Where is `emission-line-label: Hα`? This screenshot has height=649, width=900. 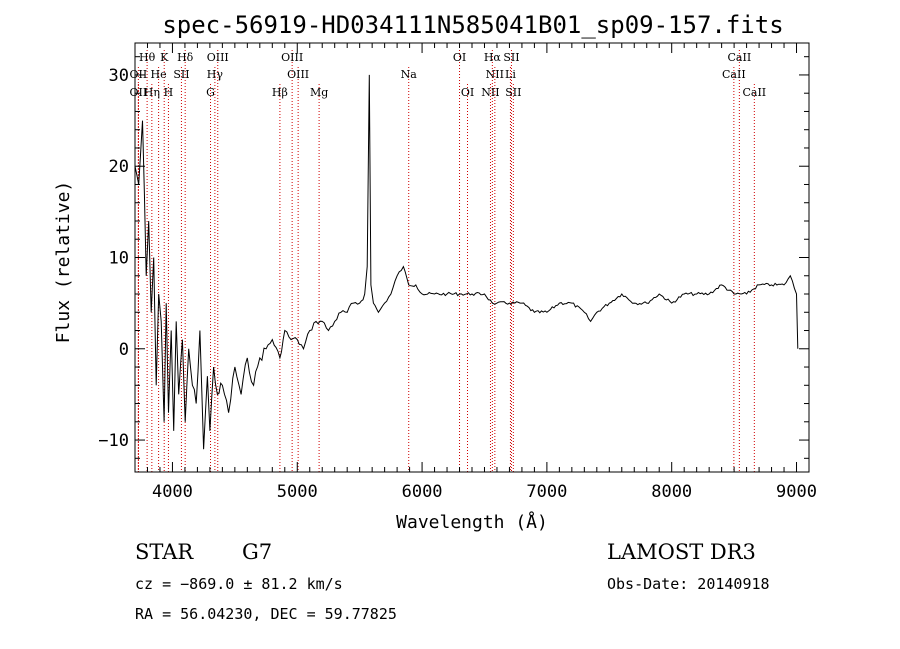
emission-line-label: Hα is located at coordinates (493, 57).